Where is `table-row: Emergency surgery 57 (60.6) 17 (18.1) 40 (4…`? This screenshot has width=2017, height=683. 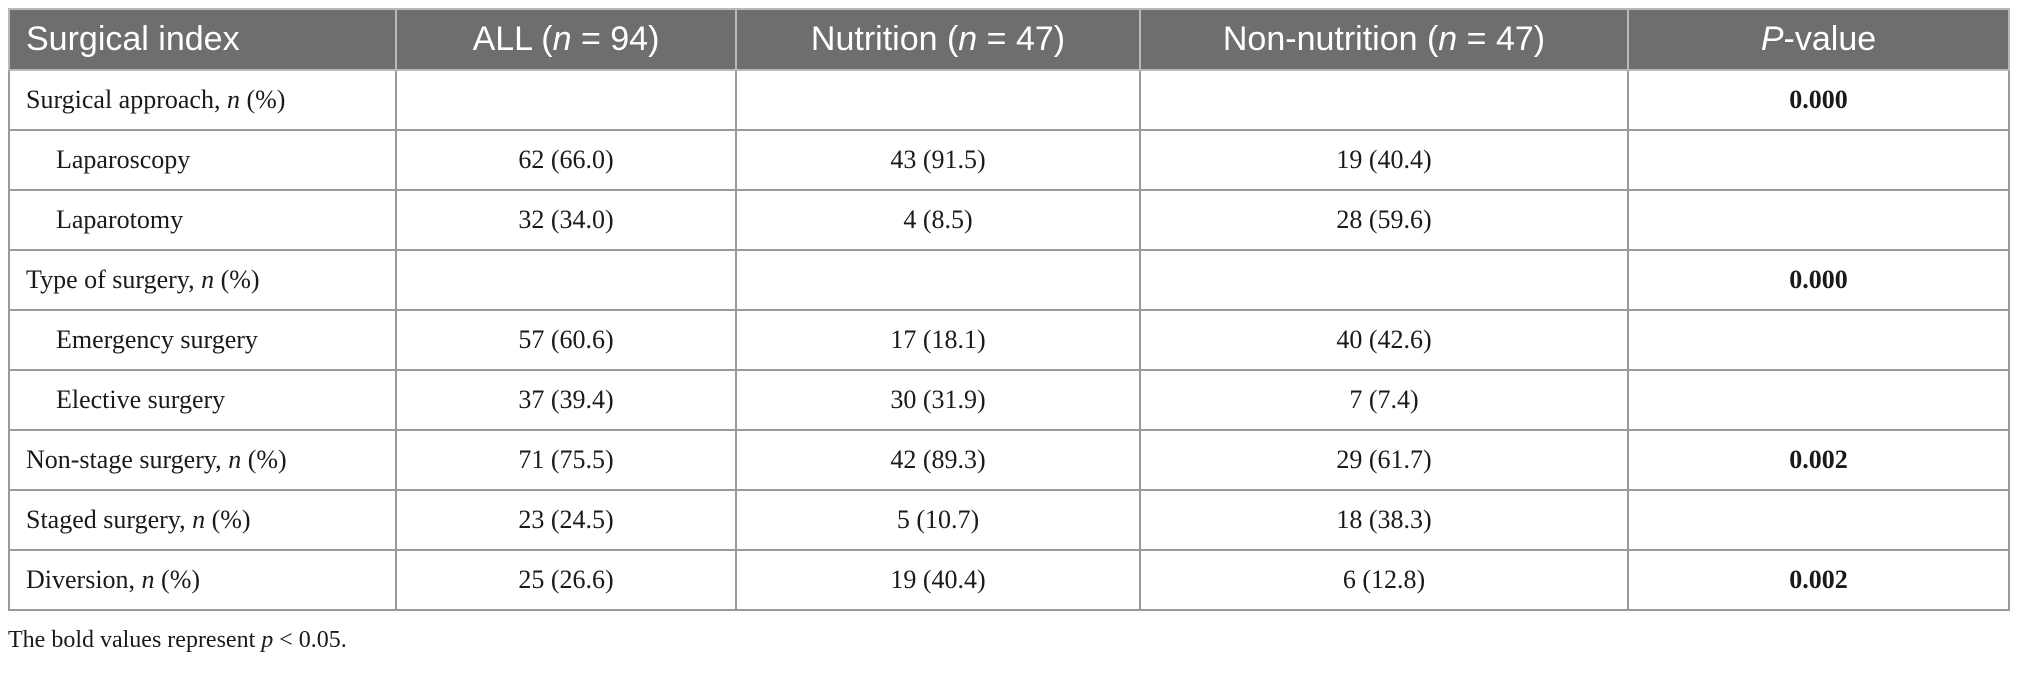 table-row: Emergency surgery 57 (60.6) 17 (18.1) 40 (4… is located at coordinates (1009, 340).